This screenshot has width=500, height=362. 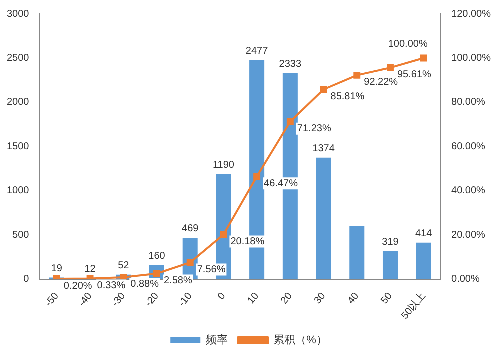 I want to click on data-label: 7.56%, so click(x=211, y=270).